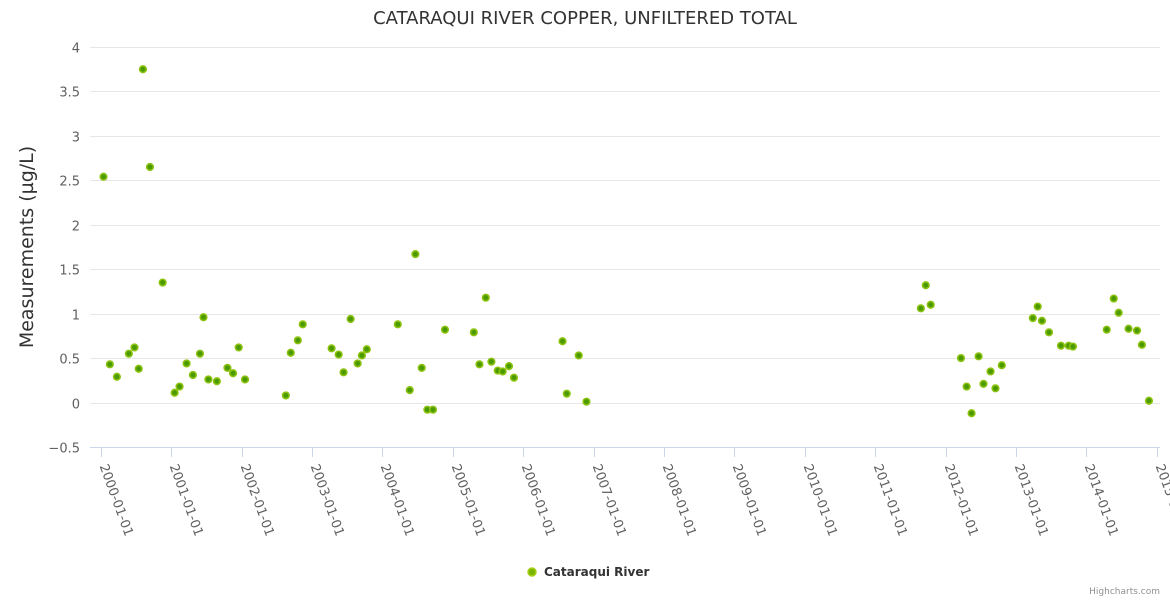 The height and width of the screenshot is (604, 1170). I want to click on x-tick-label: 2014-01-01, so click(1101, 500).